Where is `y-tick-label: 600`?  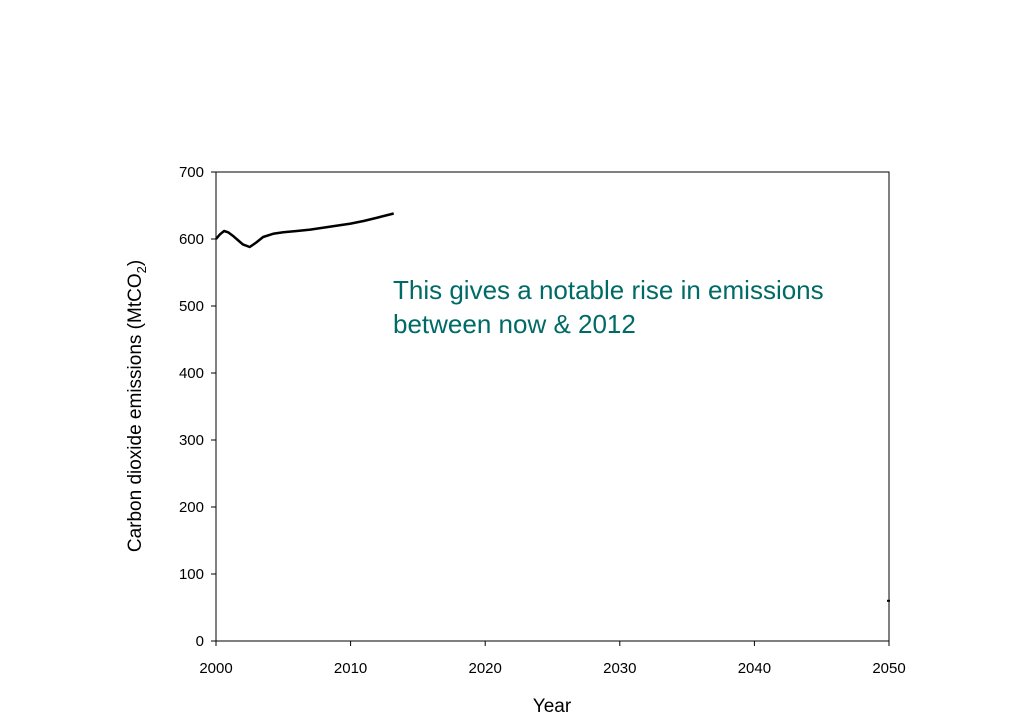
y-tick-label: 600 is located at coordinates (191, 239).